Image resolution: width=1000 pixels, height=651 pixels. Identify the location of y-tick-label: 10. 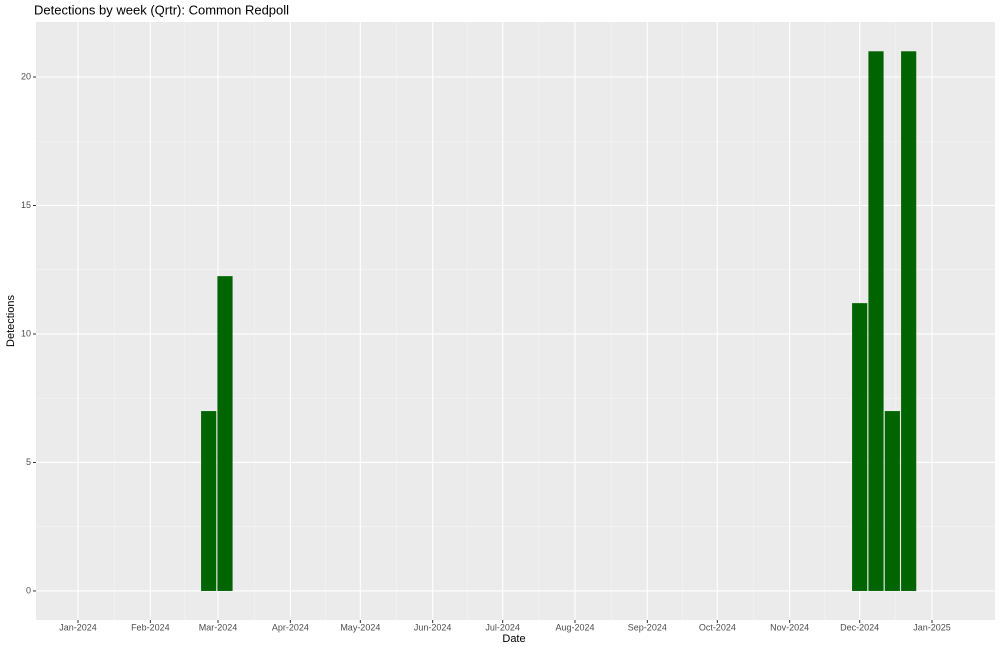
(26, 333).